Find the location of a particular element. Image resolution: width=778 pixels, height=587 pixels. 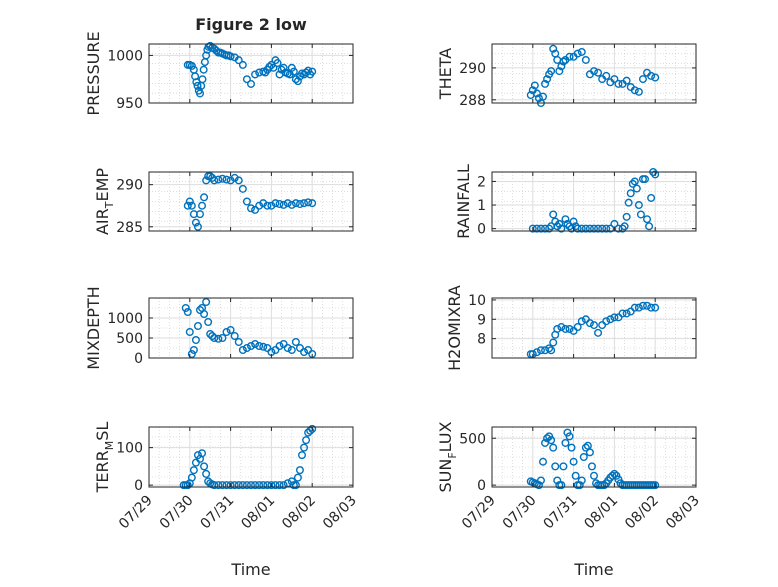

y-axis-label: THETA is located at coordinates (445, 74).